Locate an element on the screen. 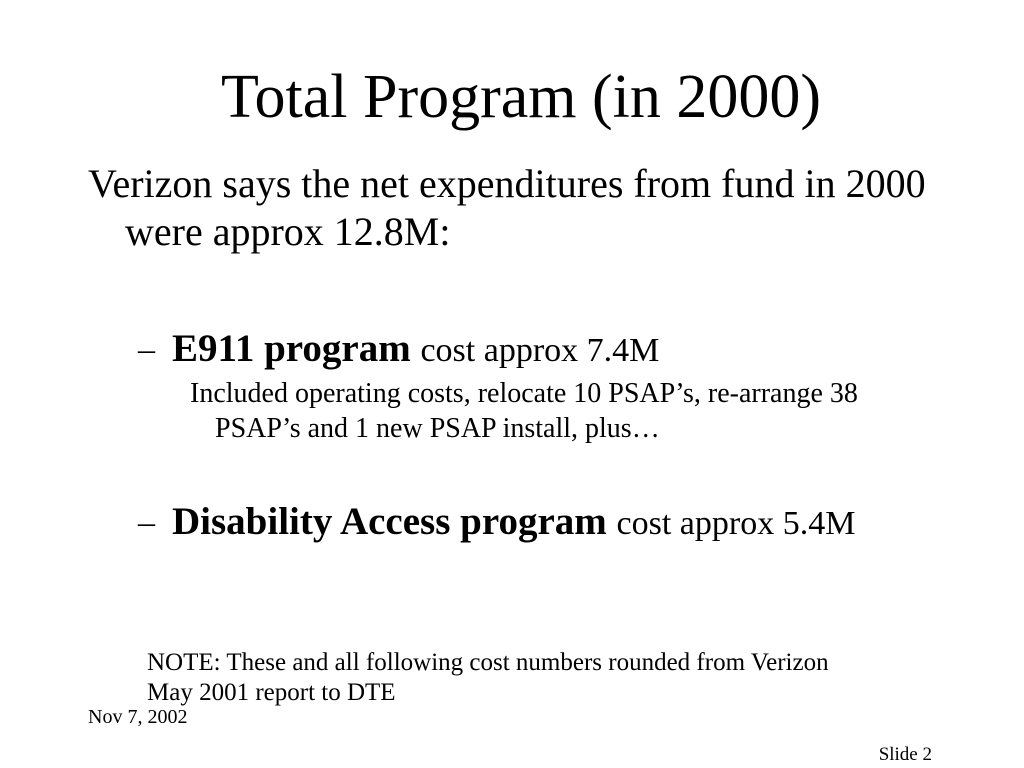 This screenshot has height=768, width=1024. slide-number: Slide 2 is located at coordinates (905, 754).